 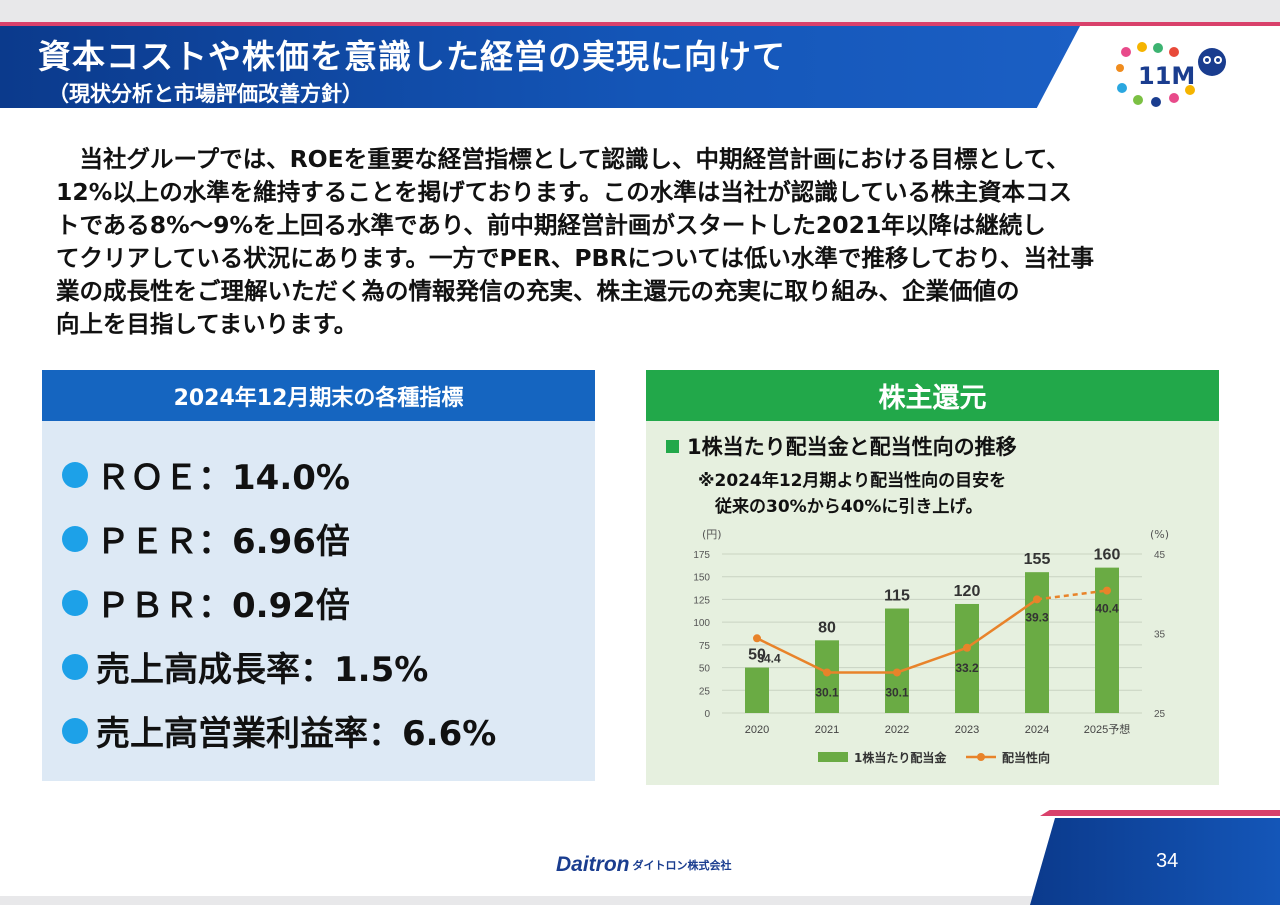 I want to click on indicator-text: ＲＯＥ：14.0%, so click(x=223, y=478).